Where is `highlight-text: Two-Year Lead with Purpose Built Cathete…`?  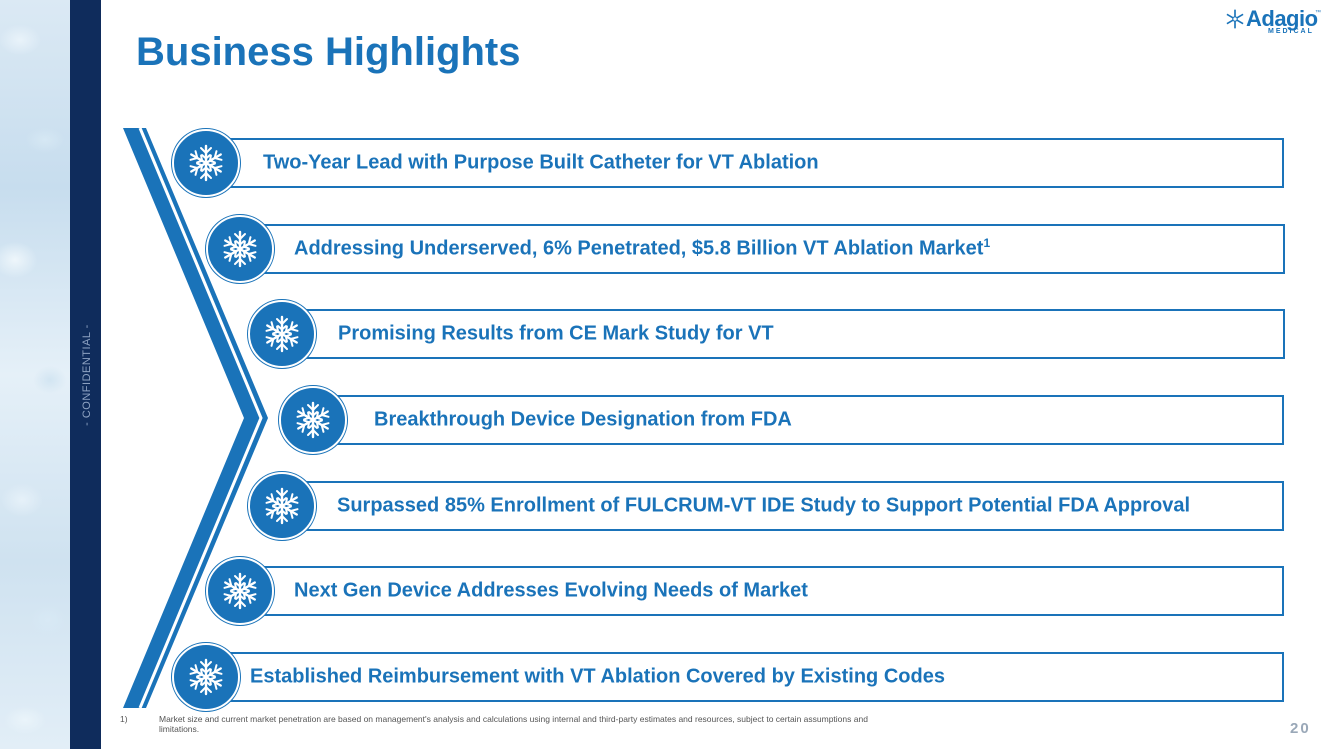
highlight-text: Two-Year Lead with Purpose Built Cathete… is located at coordinates (541, 162).